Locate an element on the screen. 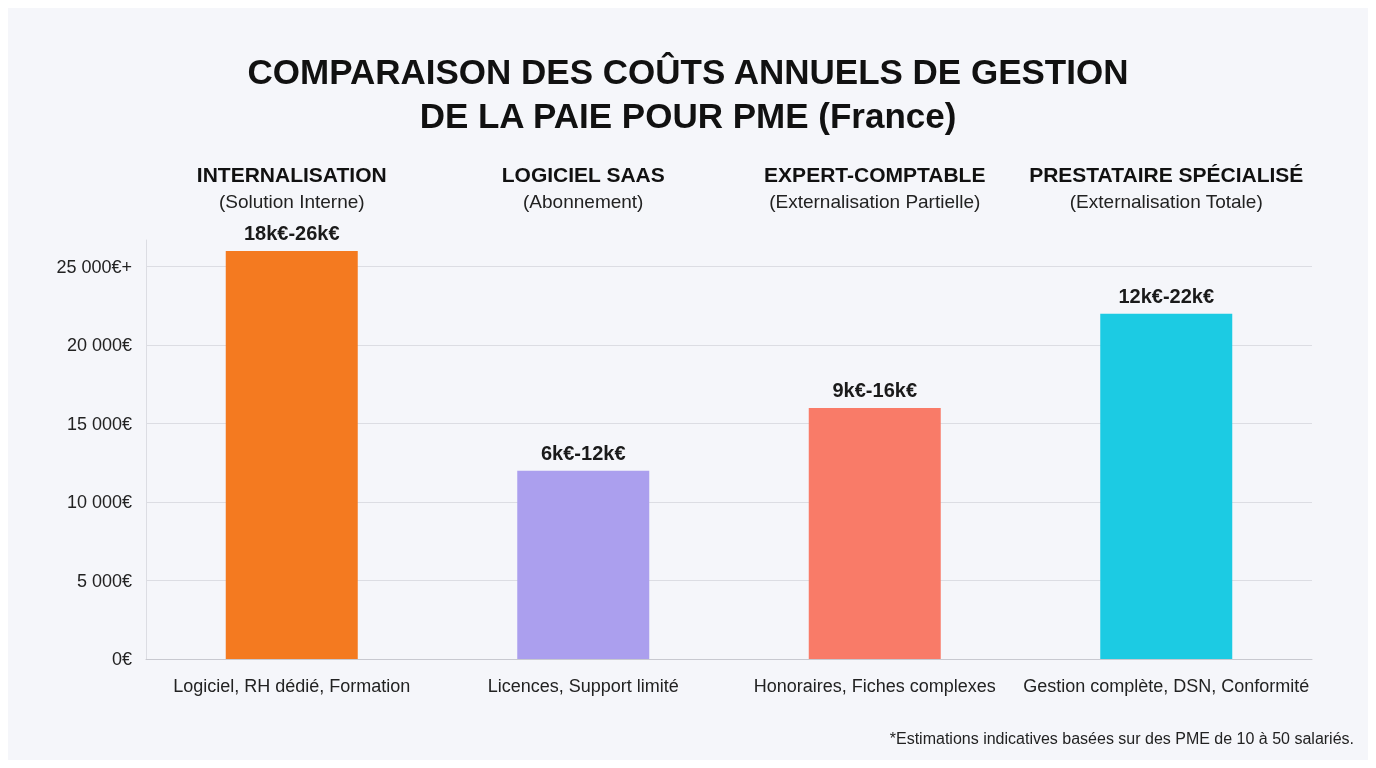  x-tick-label: Licences, Support limité is located at coordinates (583, 686).